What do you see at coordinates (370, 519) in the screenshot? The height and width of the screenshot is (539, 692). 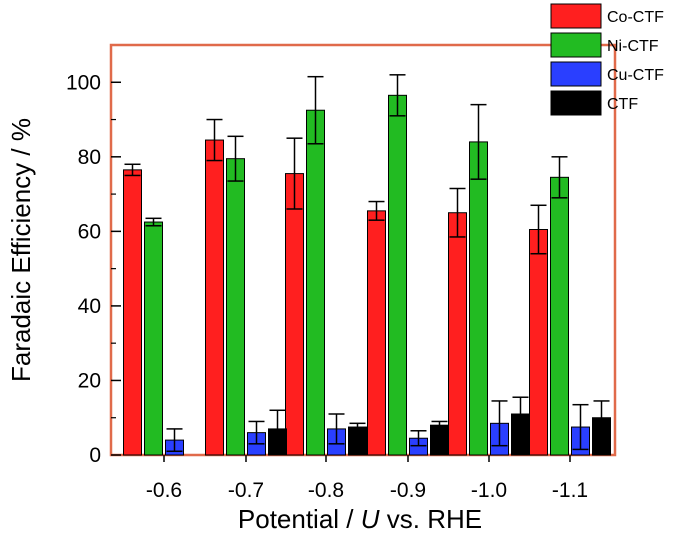 I see `x-axis-title-variable: U` at bounding box center [370, 519].